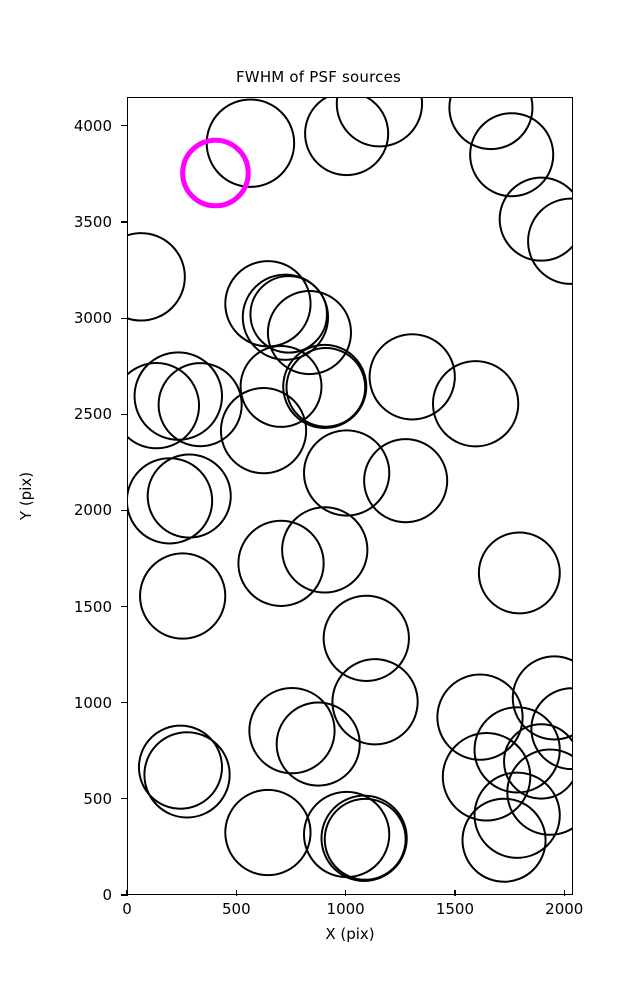  I want to click on x-tick-label: 0, so click(127, 909).